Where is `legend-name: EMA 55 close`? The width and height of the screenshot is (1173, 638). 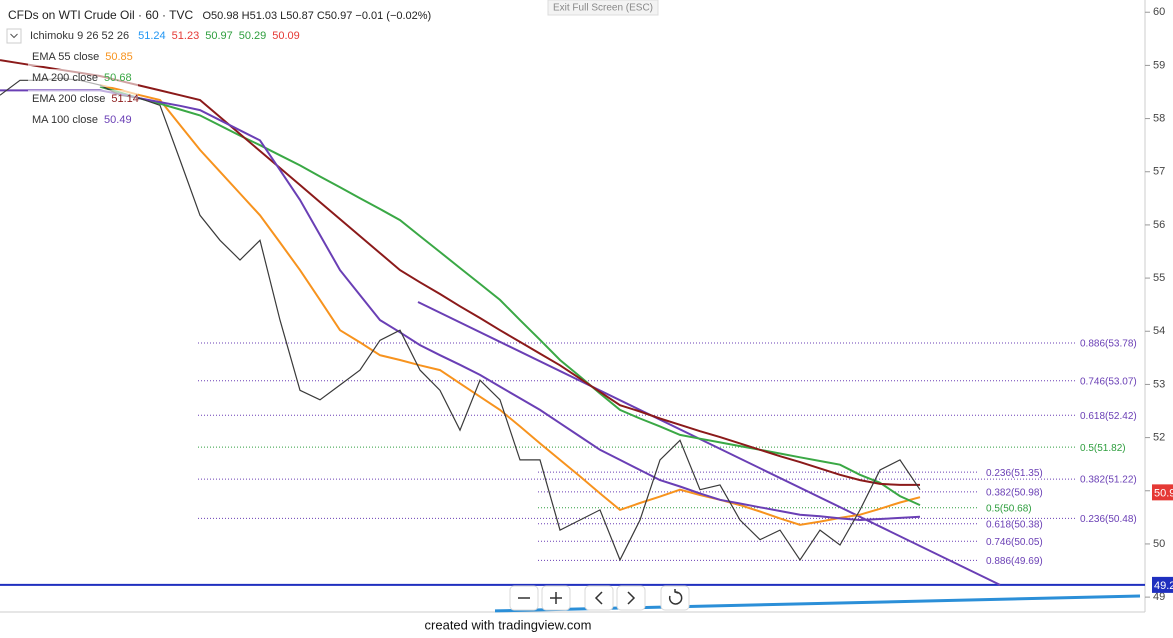 legend-name: EMA 55 close is located at coordinates (65, 57).